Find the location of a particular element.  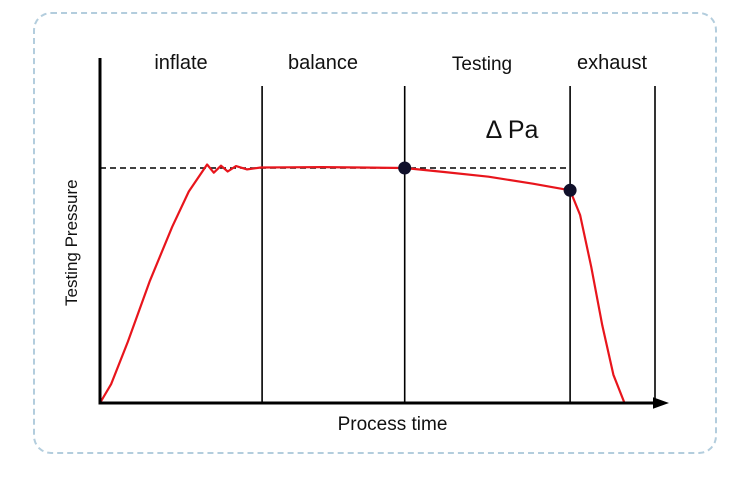

delta-pa-annotation: Δ Pa is located at coordinates (512, 130).